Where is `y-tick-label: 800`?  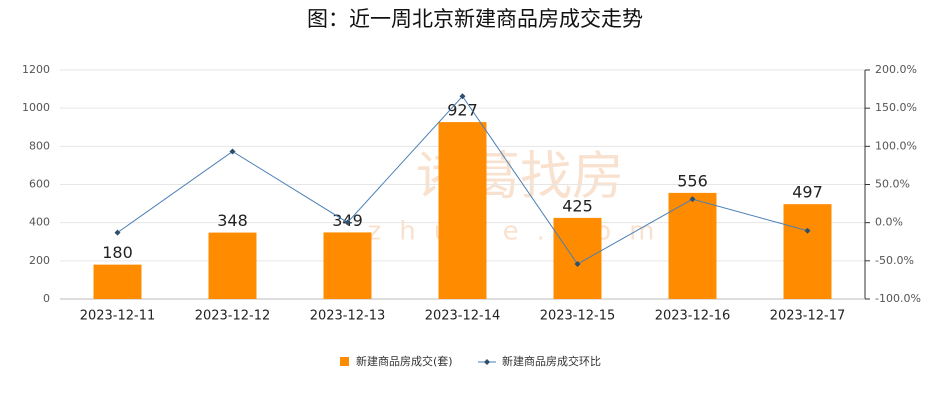 y-tick-label: 800 is located at coordinates (39, 145).